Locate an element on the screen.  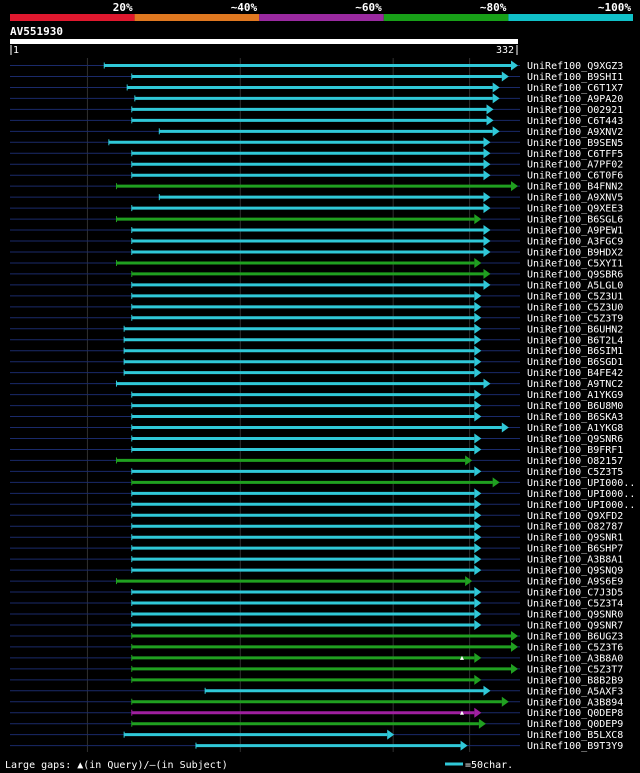
hit-label: UniRef100_C5Z3U0 is located at coordinates (575, 307).